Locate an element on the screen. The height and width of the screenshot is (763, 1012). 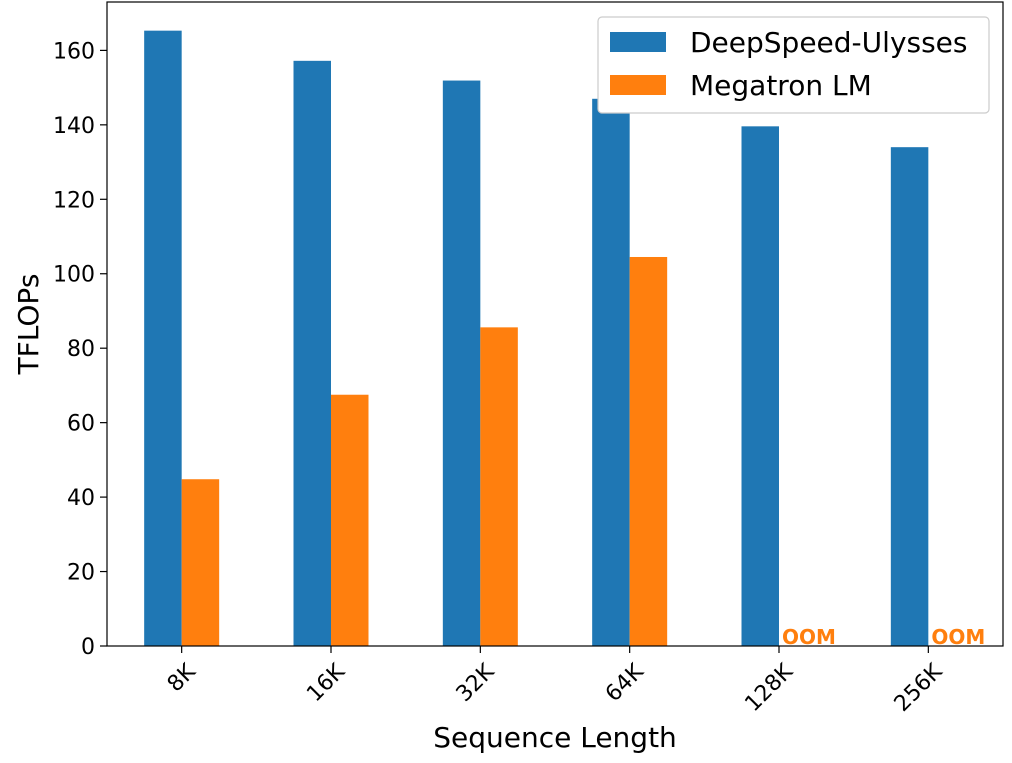
x-tick-label-128k: 128K is located at coordinates (769, 688).